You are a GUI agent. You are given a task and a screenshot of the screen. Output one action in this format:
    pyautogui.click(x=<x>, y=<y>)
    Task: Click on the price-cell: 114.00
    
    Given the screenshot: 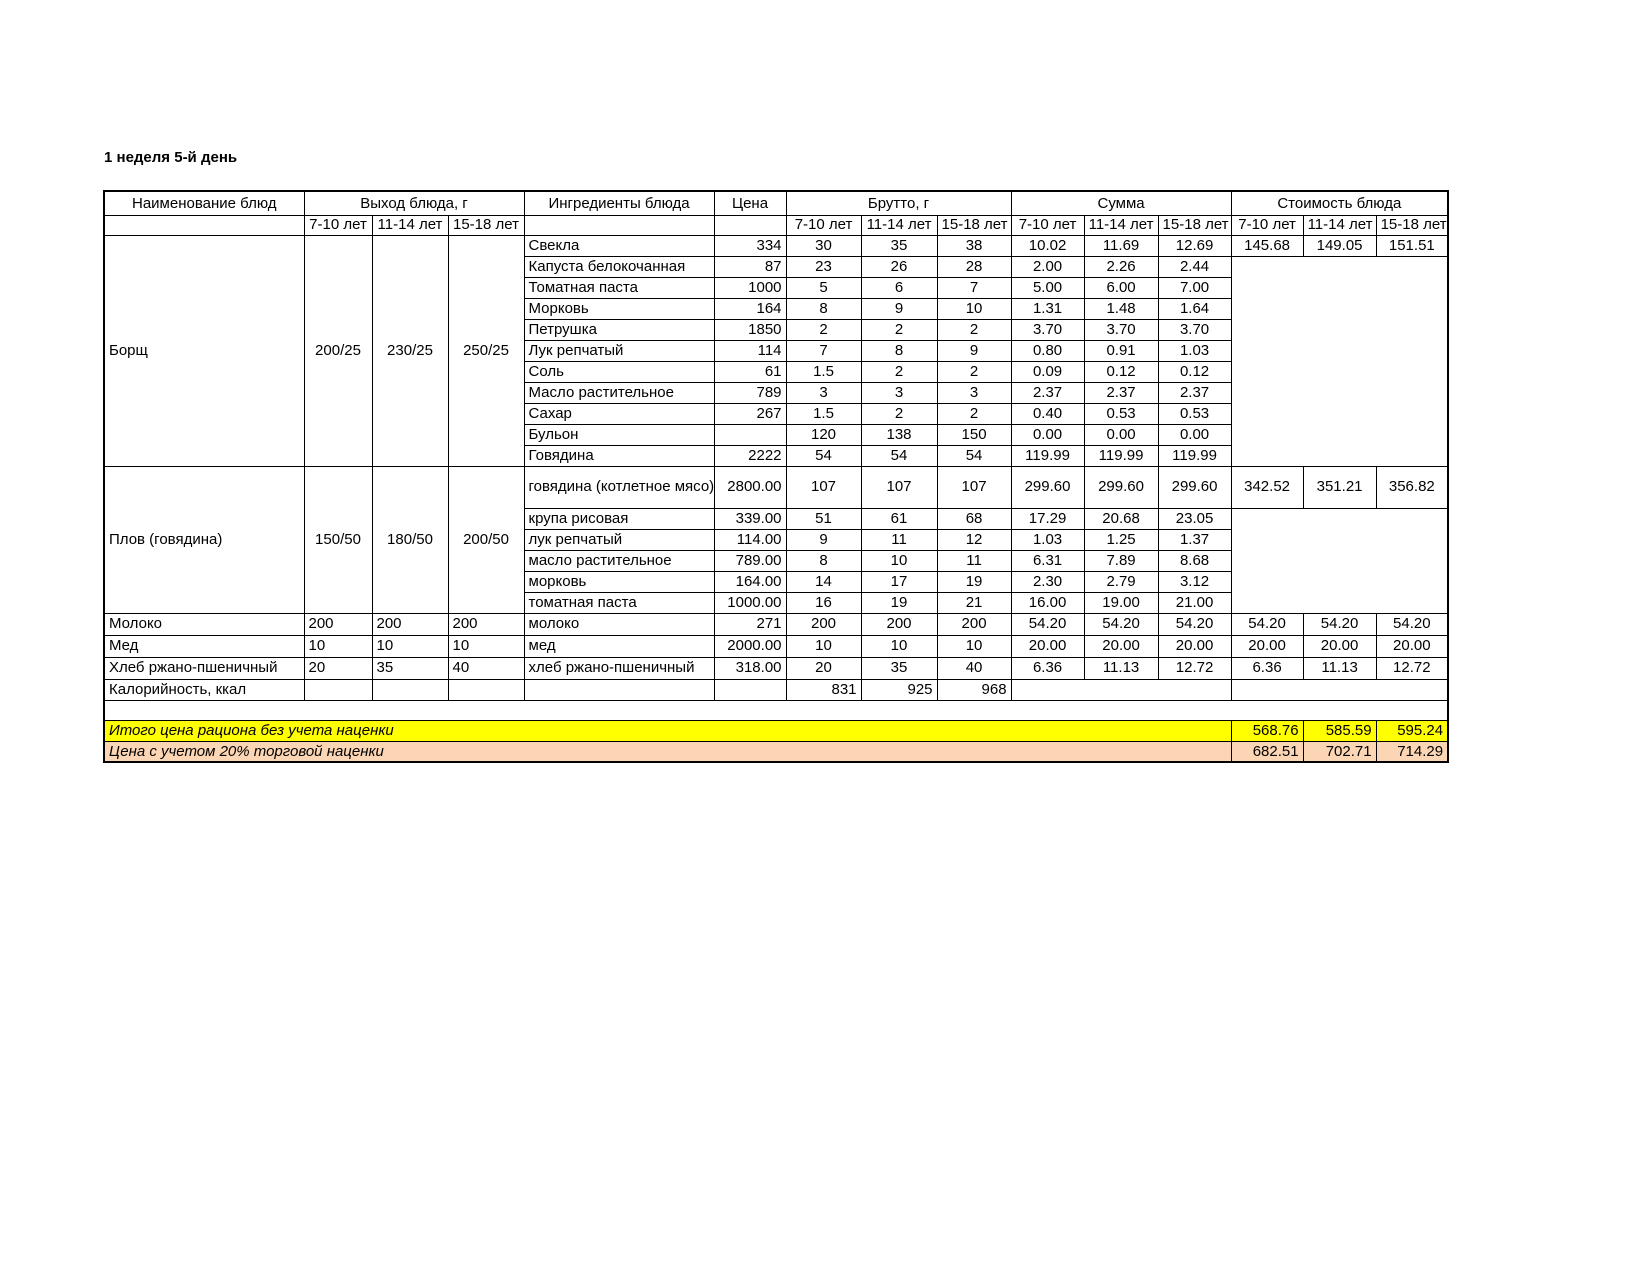 What is the action you would take?
    pyautogui.click(x=750, y=539)
    